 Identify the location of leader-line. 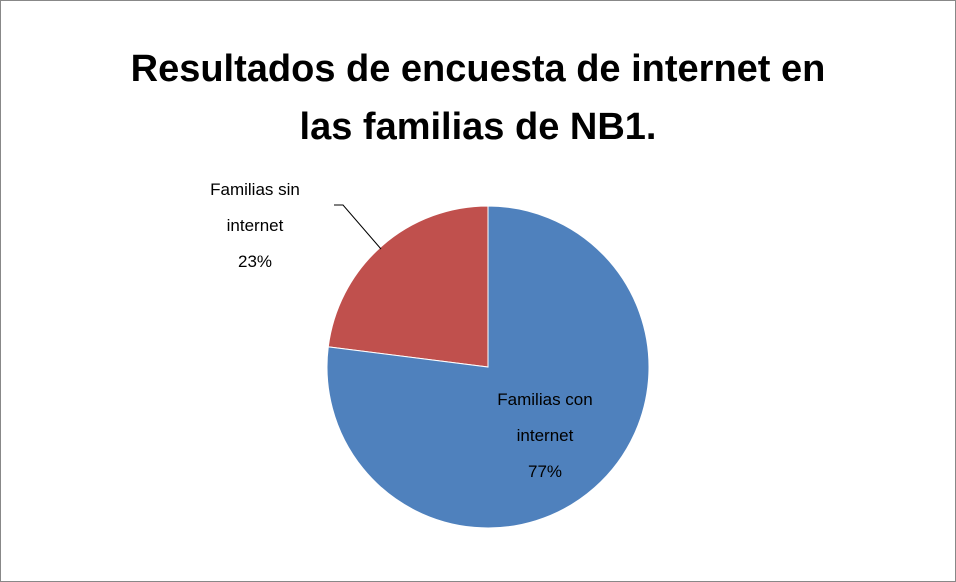
(358, 227).